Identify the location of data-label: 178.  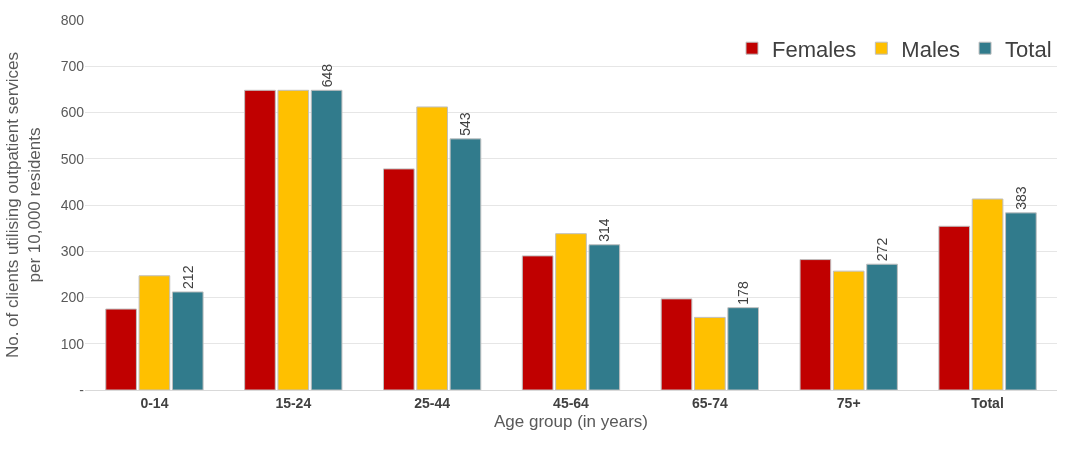
(743, 293).